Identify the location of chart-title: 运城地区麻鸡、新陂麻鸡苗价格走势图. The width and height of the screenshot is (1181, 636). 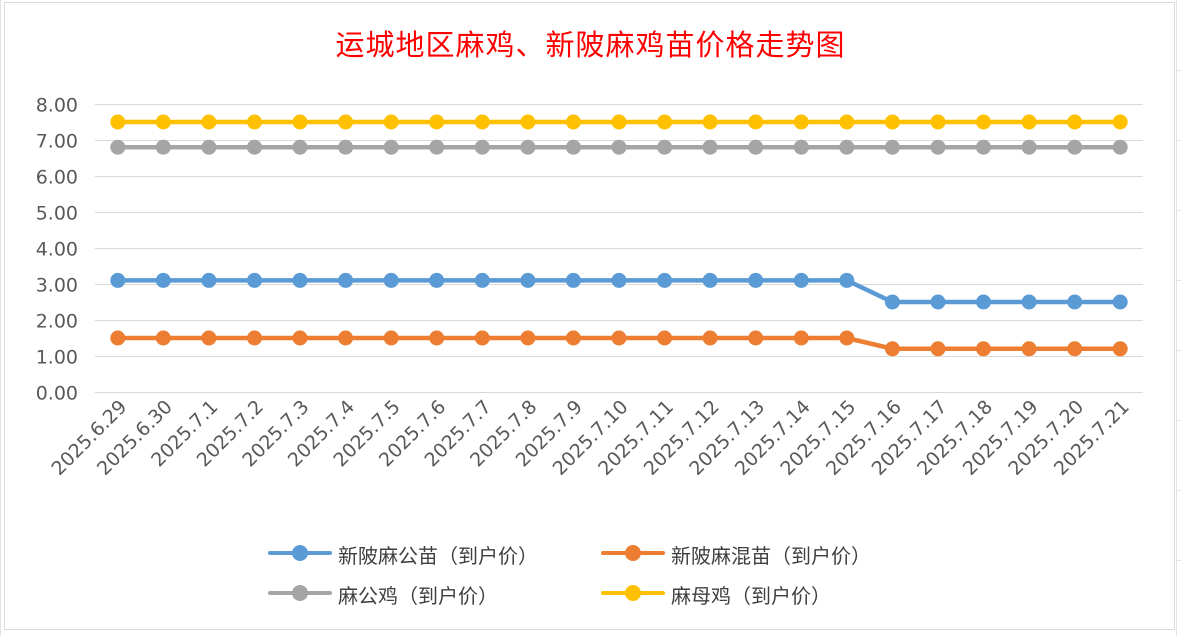
(590, 45).